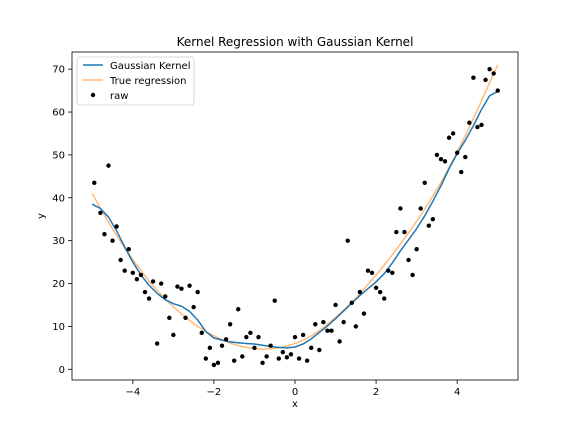 The width and height of the screenshot is (576, 437). Describe the element at coordinates (58, 70) in the screenshot. I see `y-tick-label: 70` at that location.